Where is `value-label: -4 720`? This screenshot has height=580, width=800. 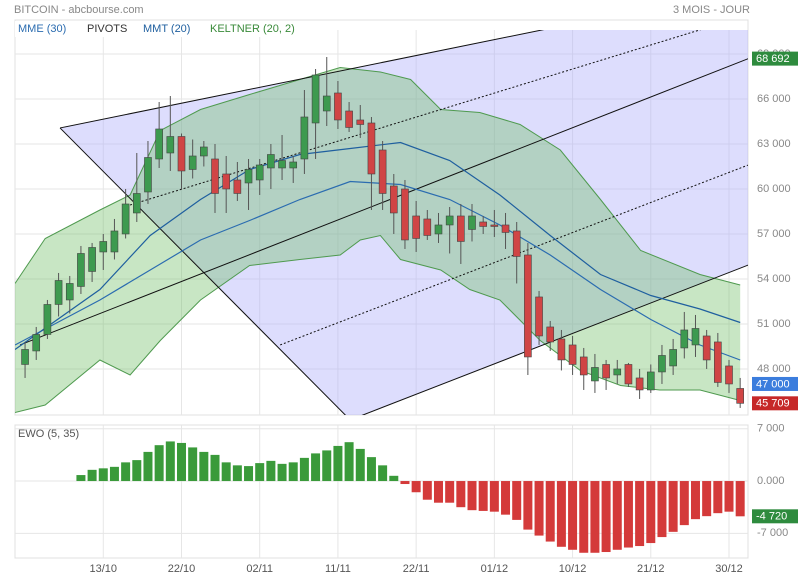 value-label: -4 720 is located at coordinates (771, 517).